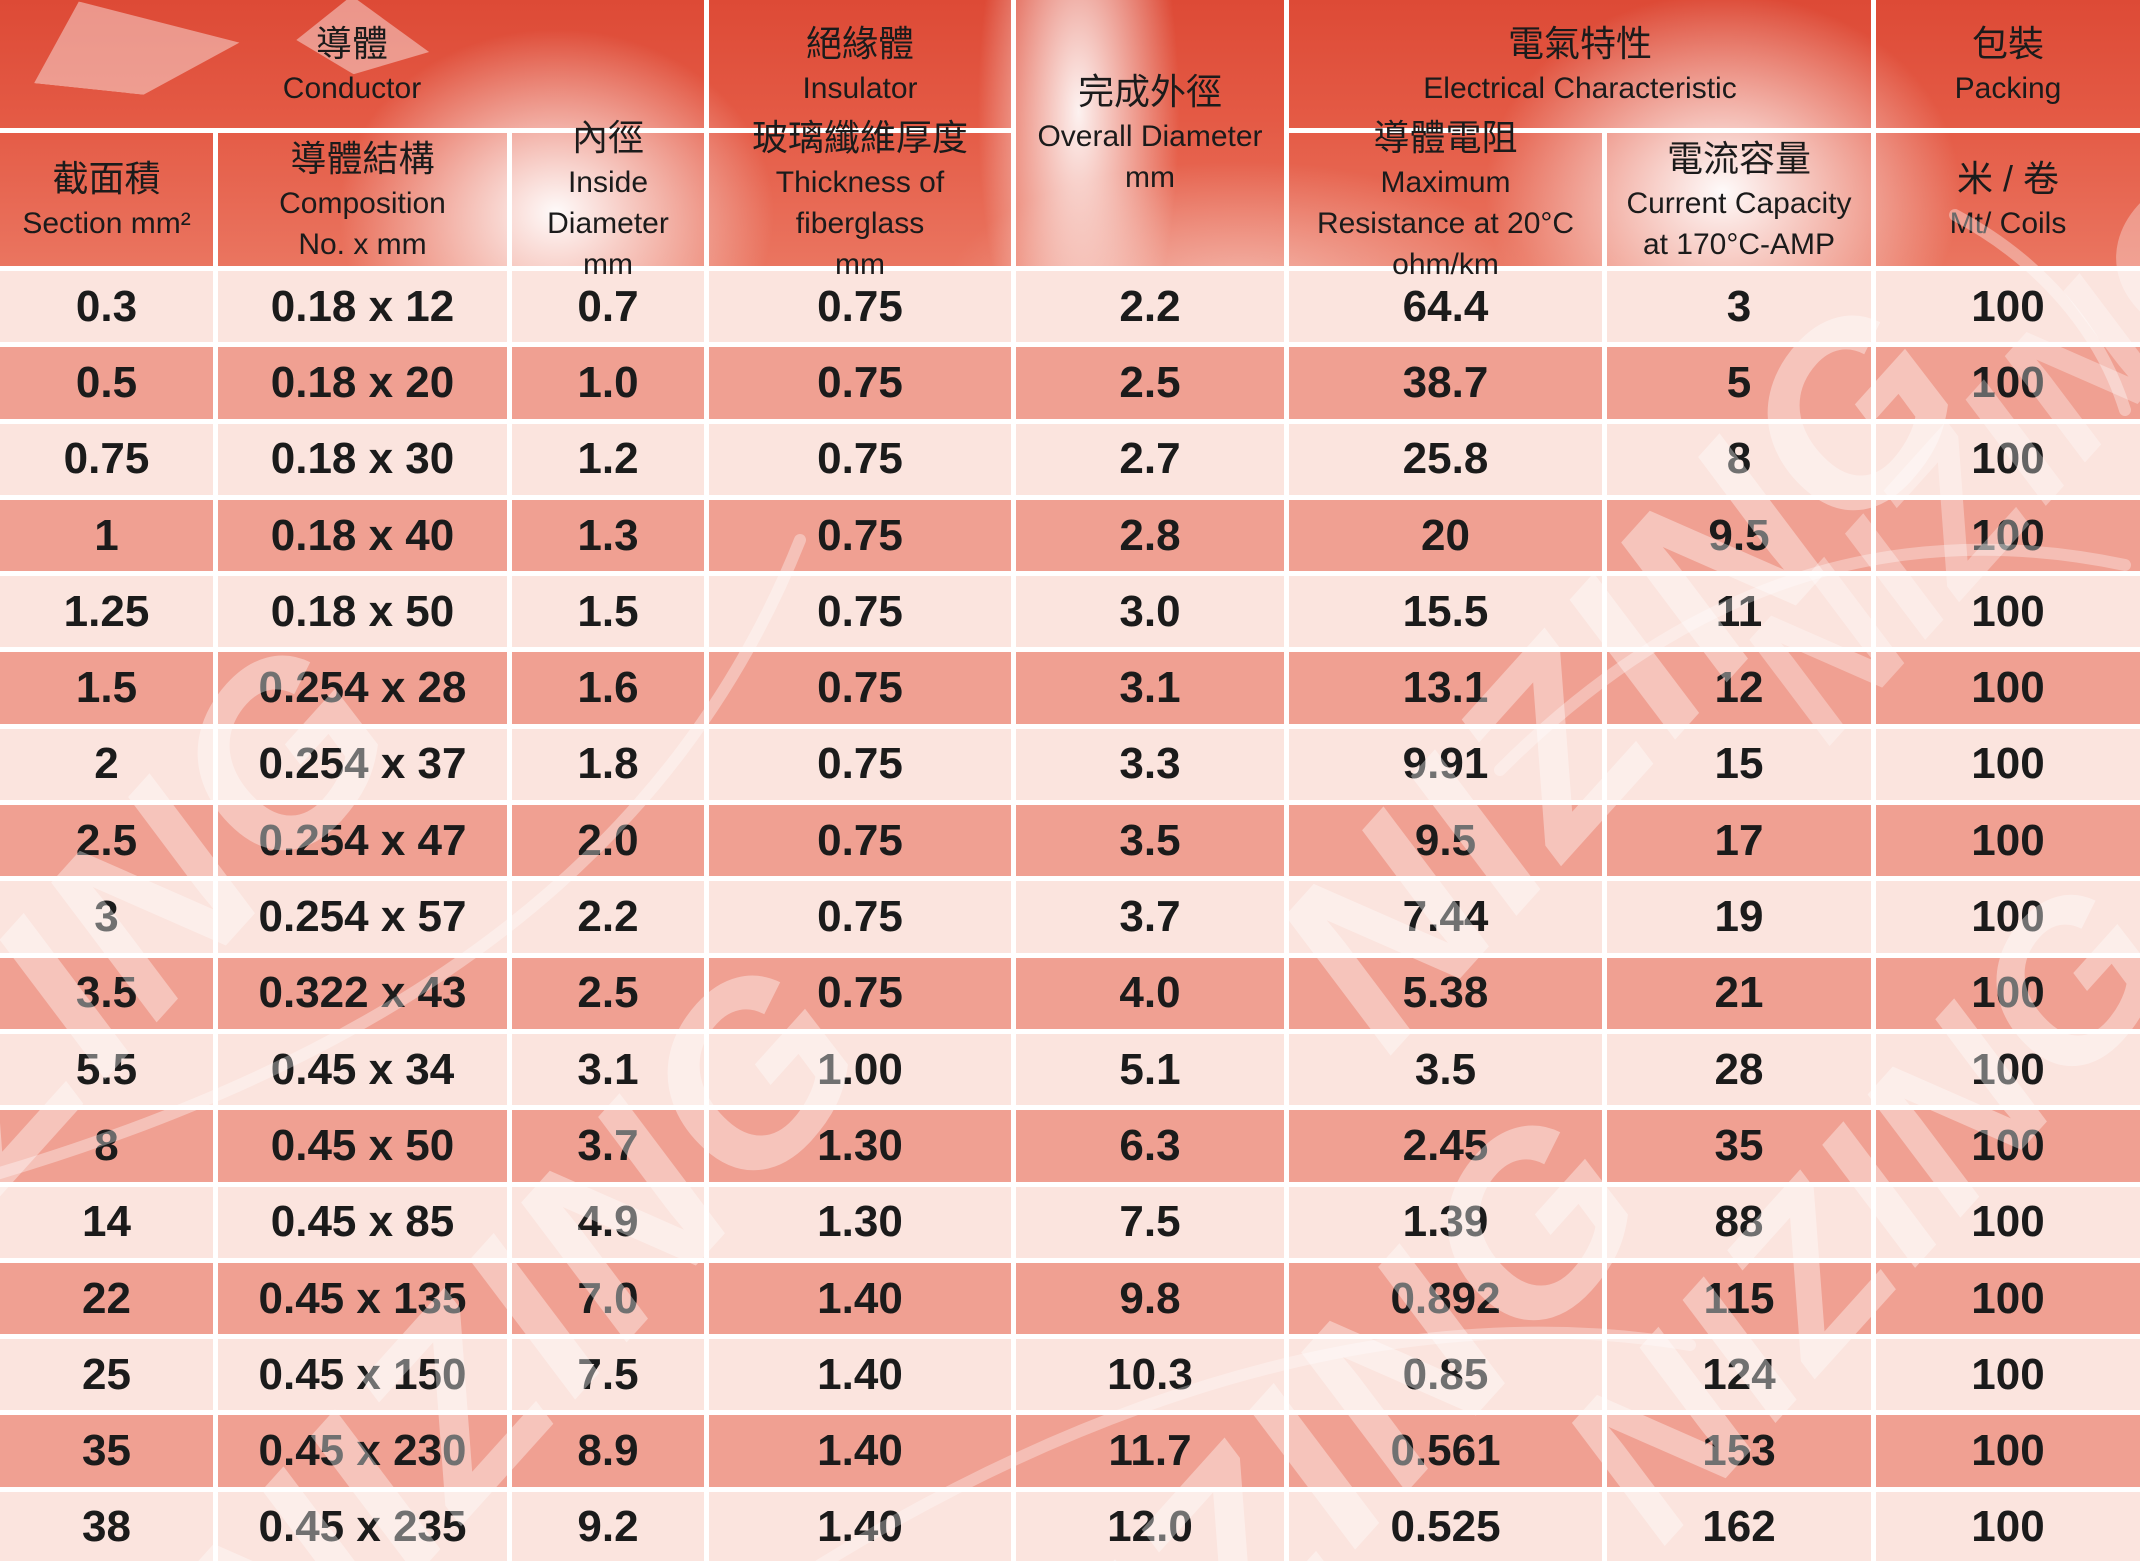 The height and width of the screenshot is (1561, 2140). Describe the element at coordinates (109, 1222) in the screenshot. I see `table-cell: 14` at that location.